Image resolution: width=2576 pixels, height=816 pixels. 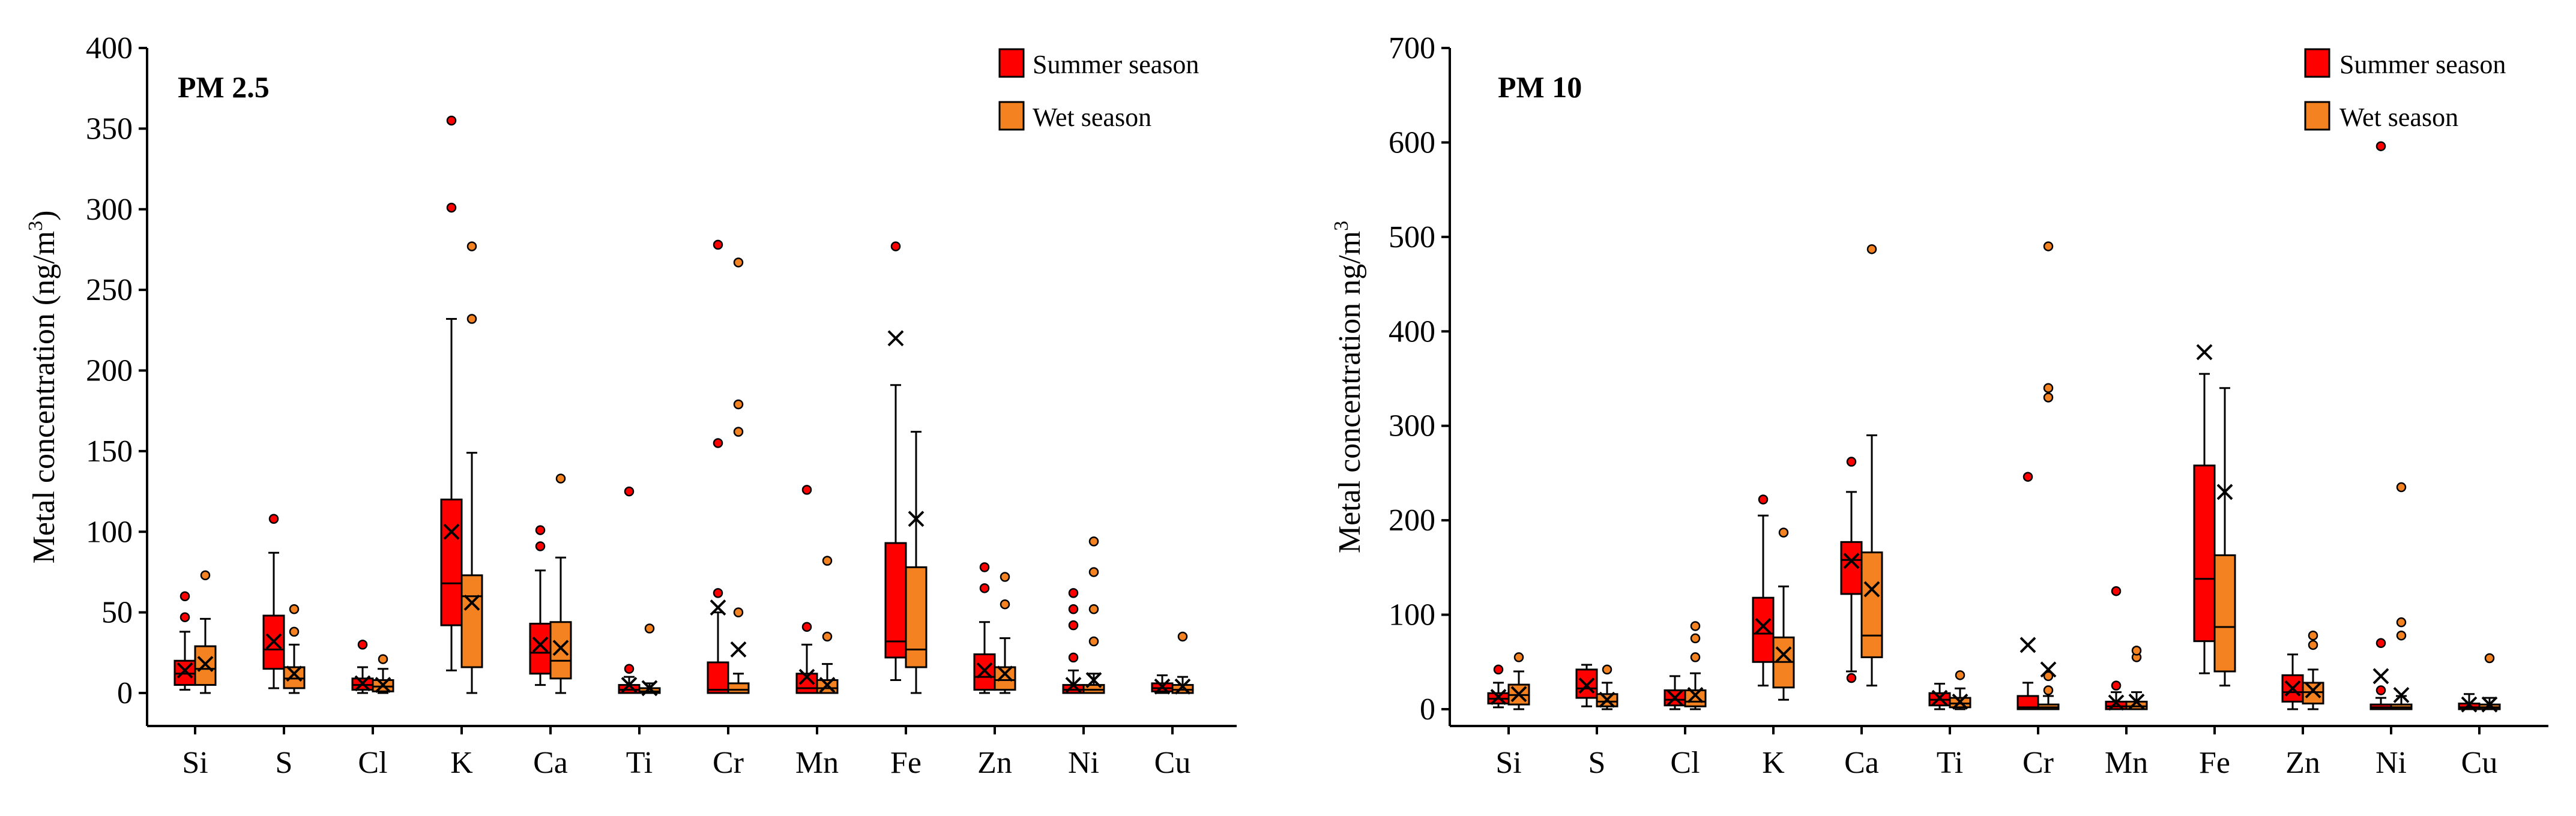 I want to click on pm10-box-ca-summer, so click(x=1851, y=570).